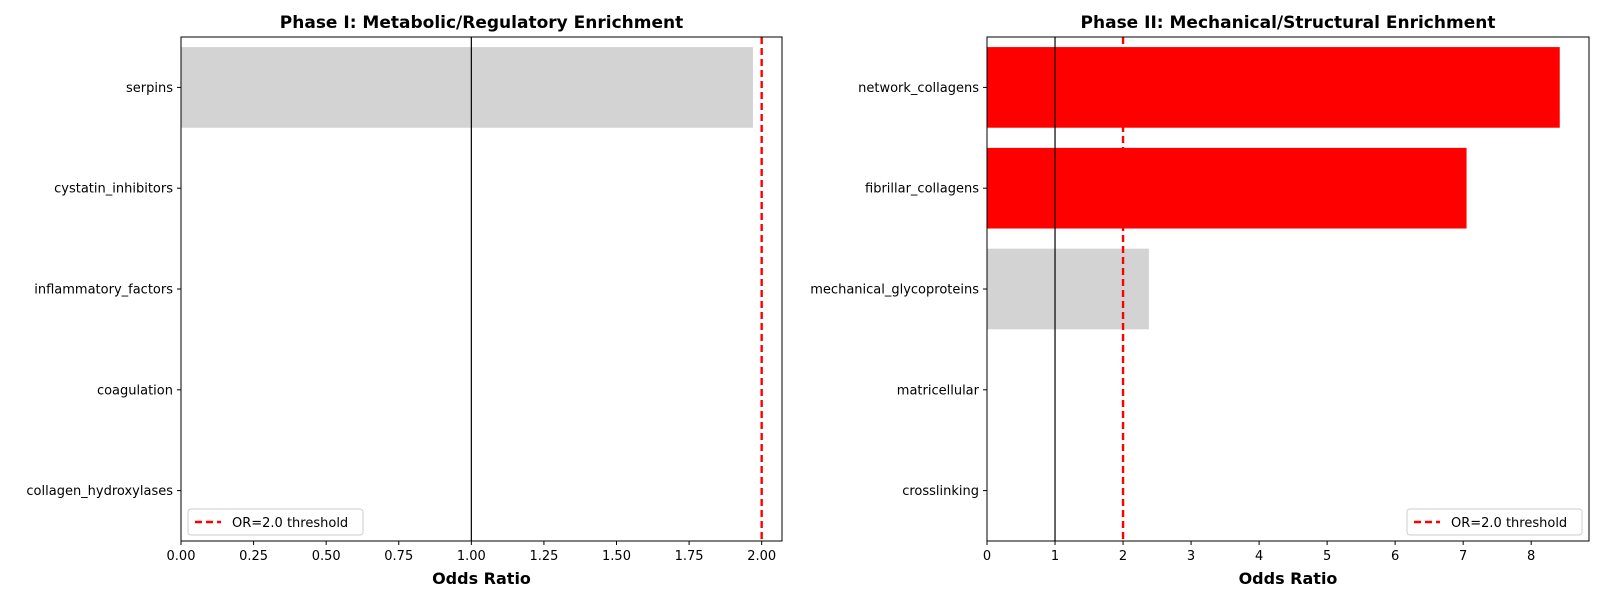 This screenshot has width=1600, height=600. I want to click on x-tick-label: 0.25, so click(253, 556).